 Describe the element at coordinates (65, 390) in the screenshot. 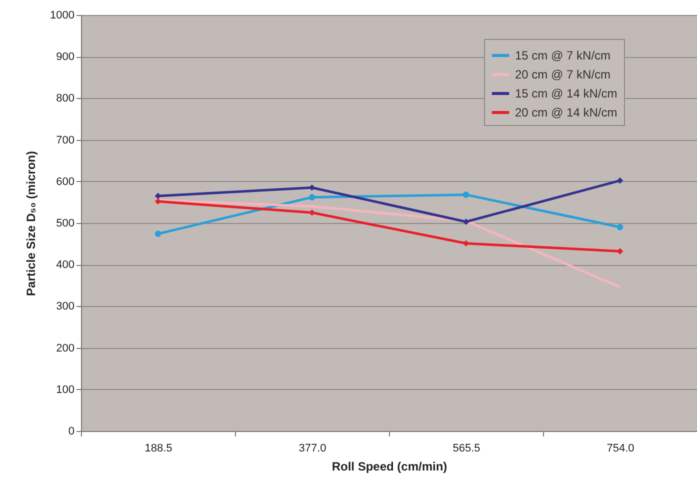

I see `y-tick-label: 100` at that location.